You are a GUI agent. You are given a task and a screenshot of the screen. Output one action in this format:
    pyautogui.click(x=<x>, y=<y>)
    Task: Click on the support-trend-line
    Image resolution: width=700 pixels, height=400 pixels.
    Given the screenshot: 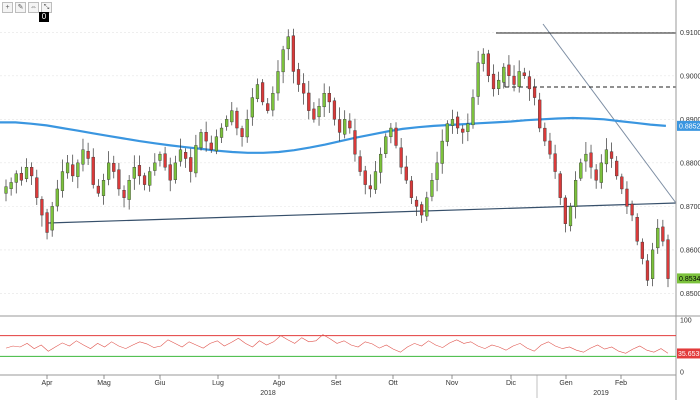 What is the action you would take?
    pyautogui.click(x=362, y=213)
    